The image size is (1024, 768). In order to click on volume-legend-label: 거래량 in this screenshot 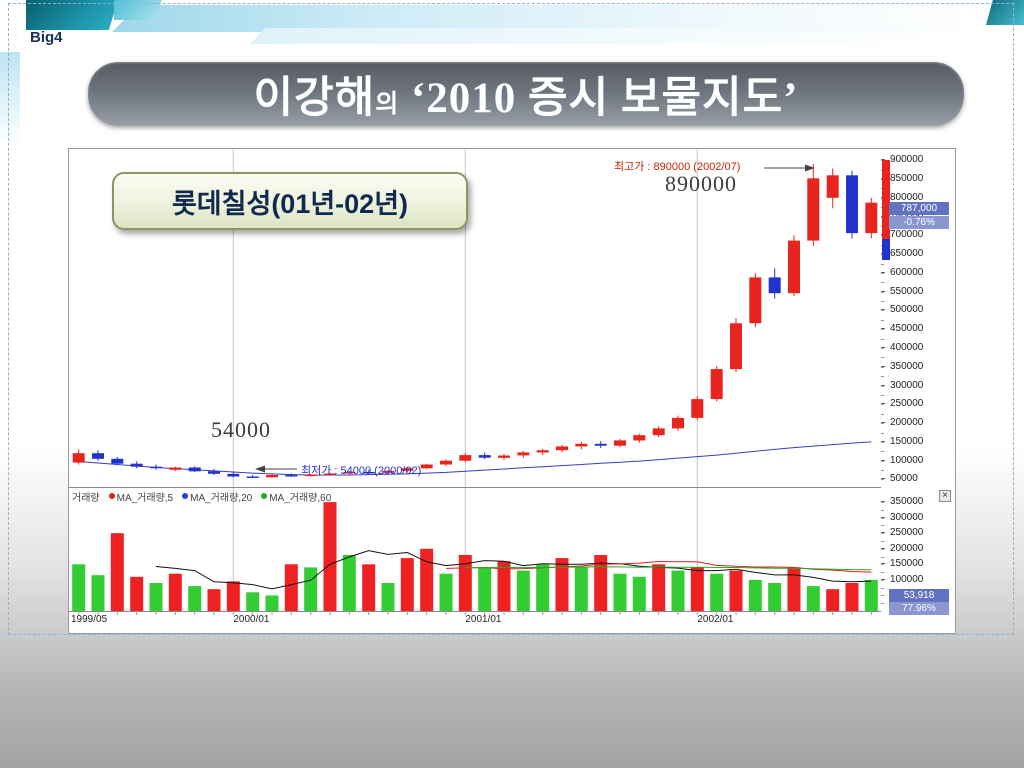, I will do `click(86, 498)`.